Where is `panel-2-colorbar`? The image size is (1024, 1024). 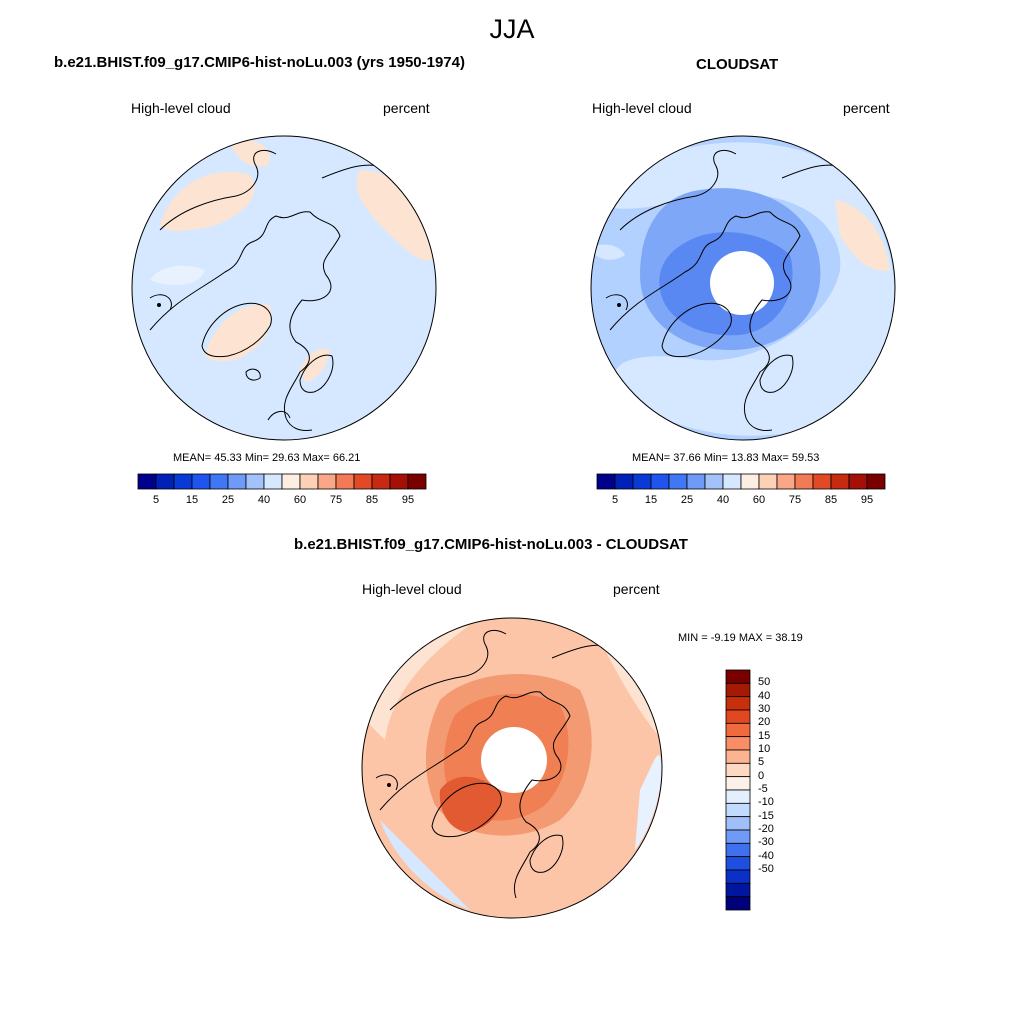
panel-2-colorbar is located at coordinates (741, 481).